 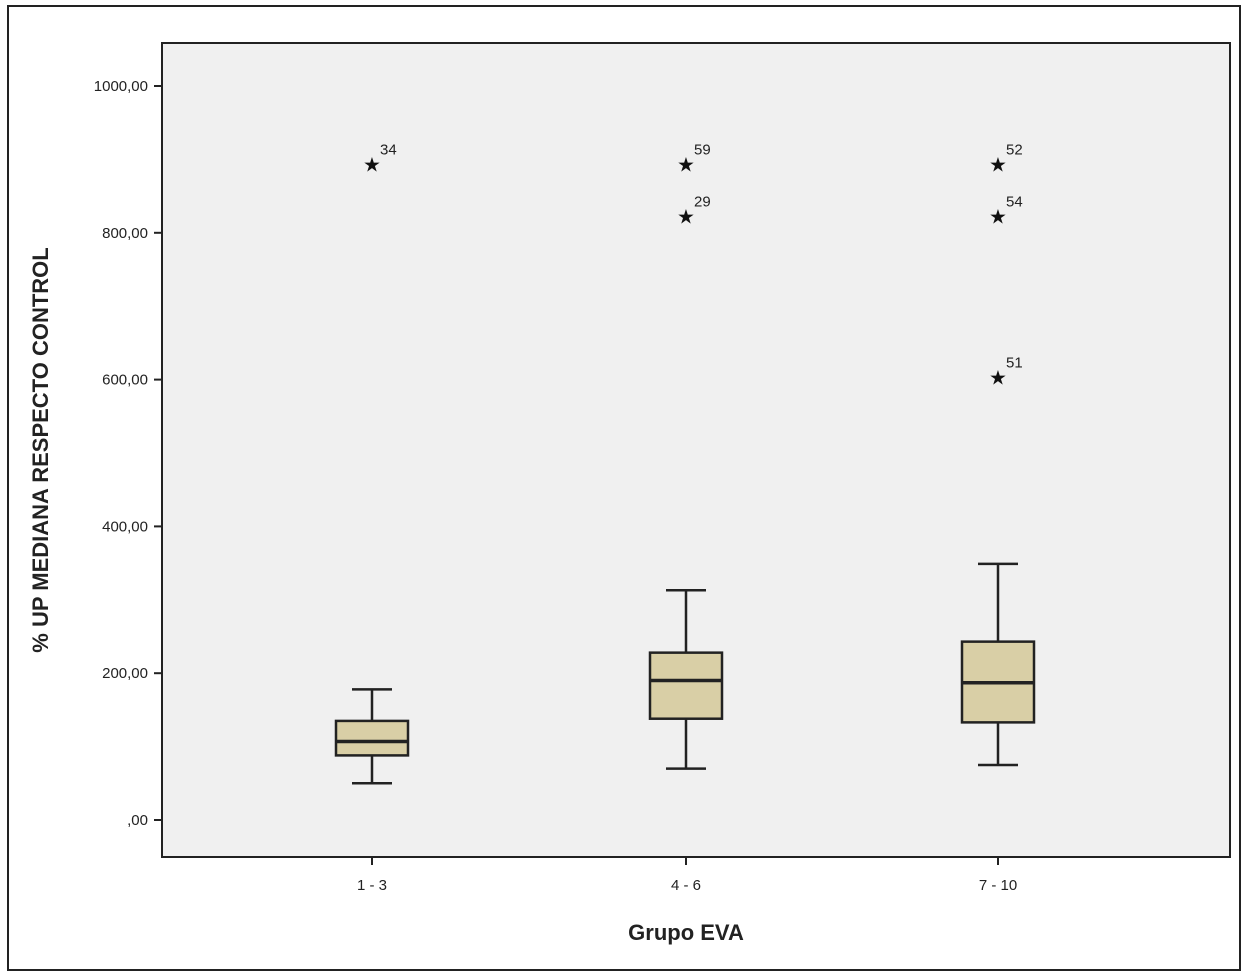 I want to click on outlier-label: 54, so click(x=1014, y=202).